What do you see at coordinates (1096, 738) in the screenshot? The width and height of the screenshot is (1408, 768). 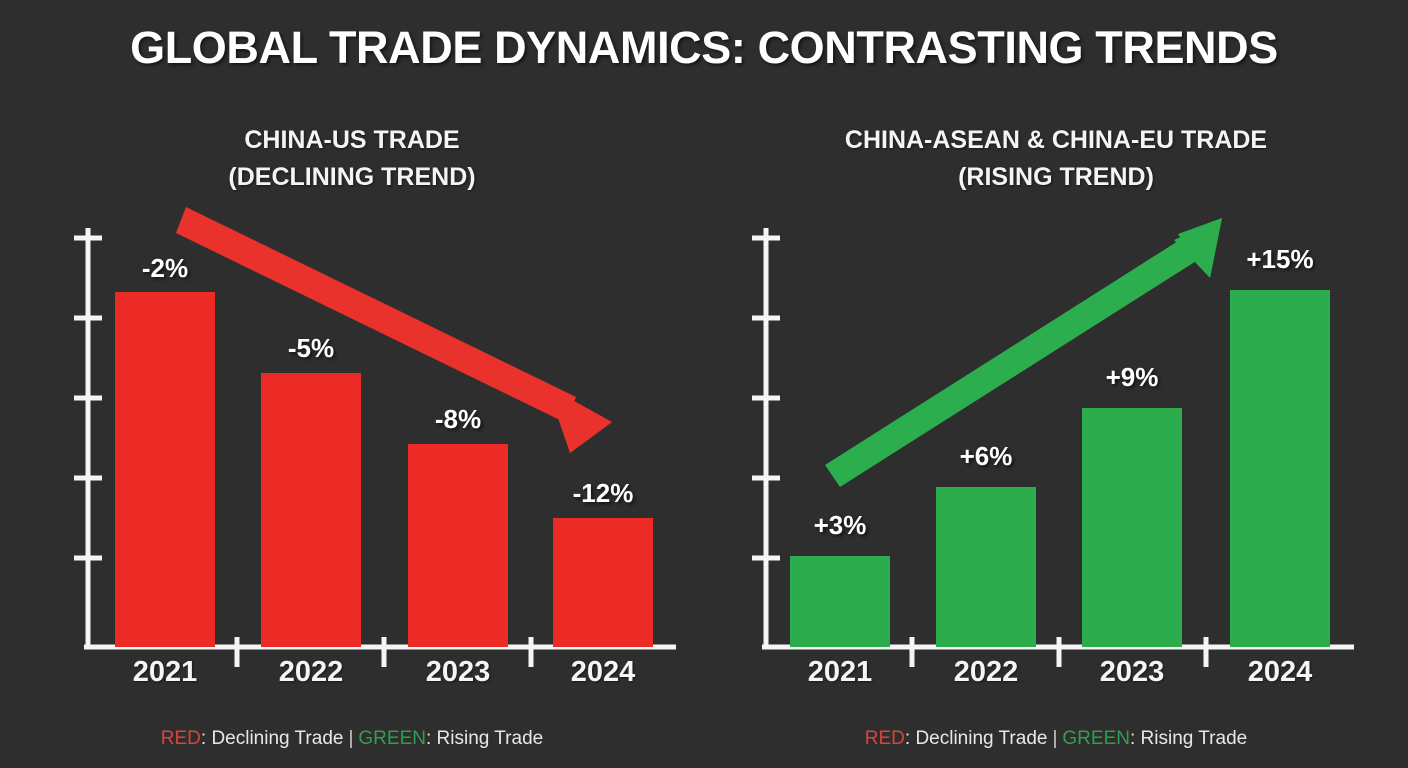 I see `legend-right-green-word: GREEN` at bounding box center [1096, 738].